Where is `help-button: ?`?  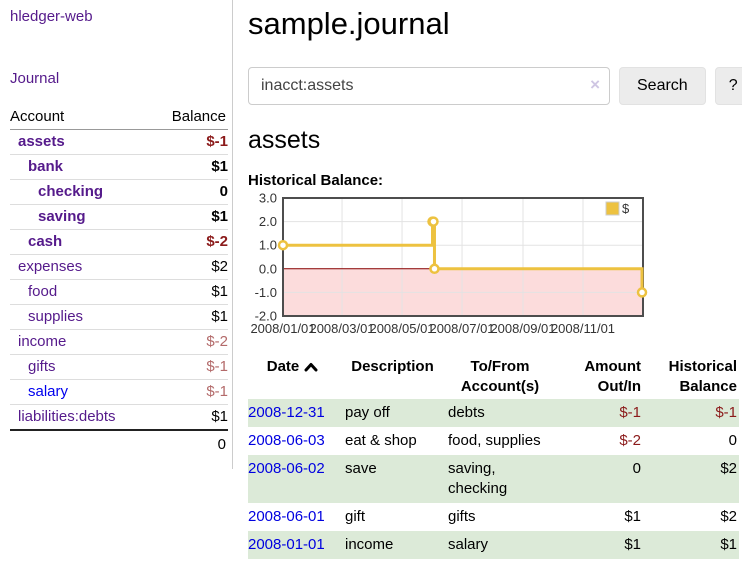 help-button: ? is located at coordinates (728, 86).